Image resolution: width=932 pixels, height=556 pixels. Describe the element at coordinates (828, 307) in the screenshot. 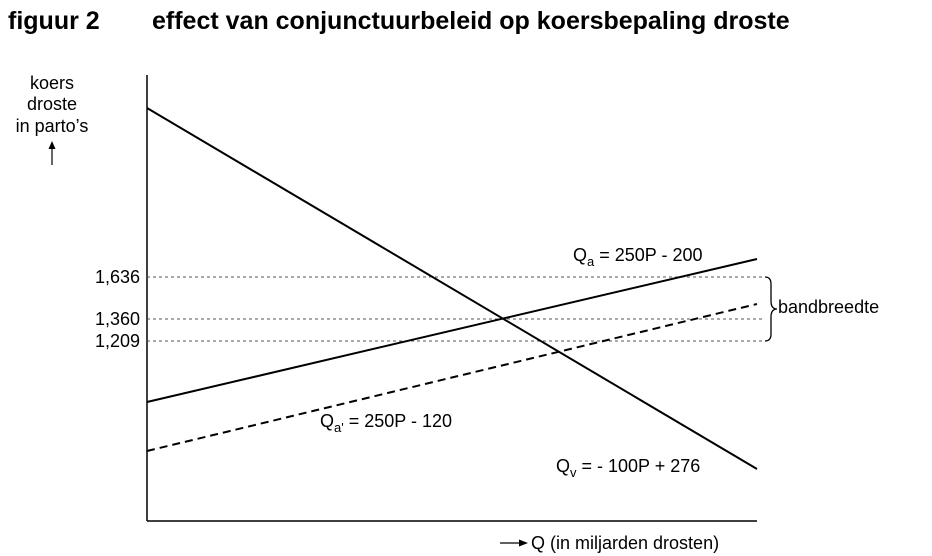

I see `band-label: bandbreedte` at that location.